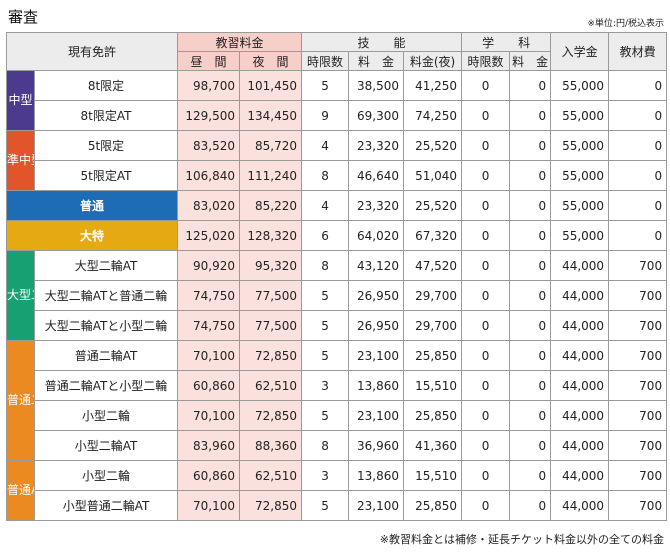 This screenshot has width=670, height=557. I want to click on skill-fee-night: 74,250, so click(433, 115).